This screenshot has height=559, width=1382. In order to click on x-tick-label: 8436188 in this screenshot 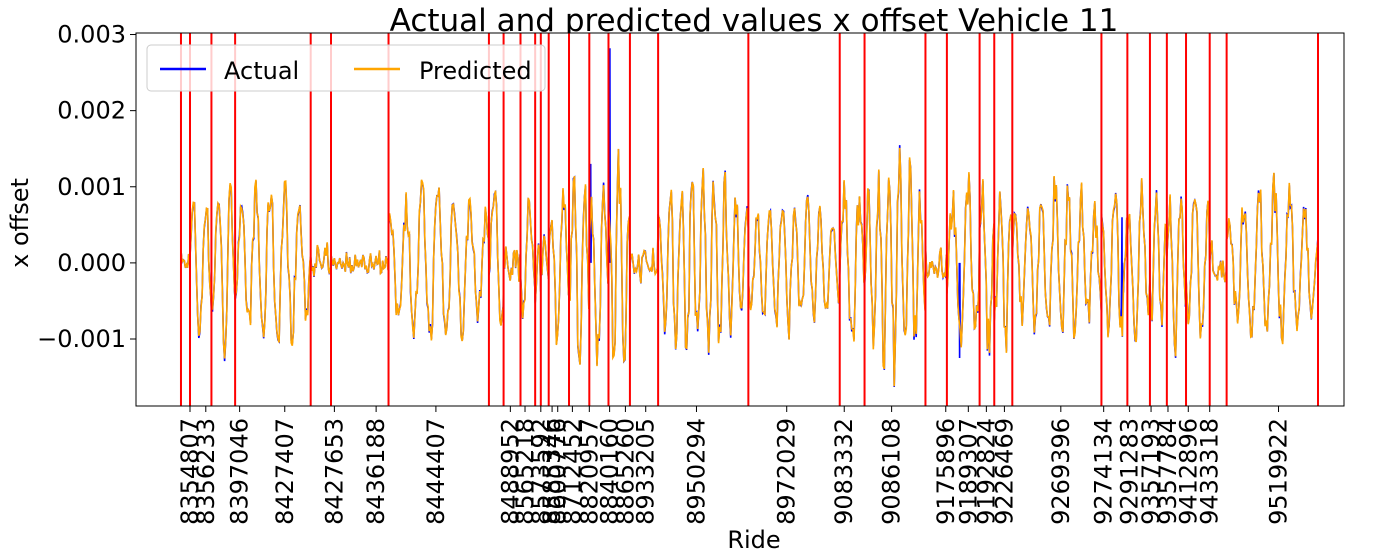, I will do `click(376, 471)`.